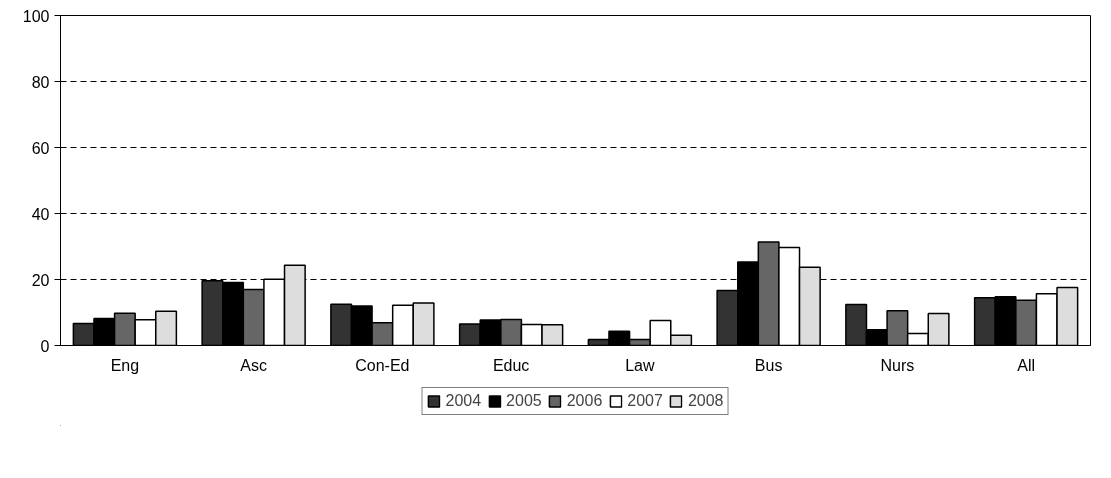 The height and width of the screenshot is (478, 1111). I want to click on x-tick-label: Bus, so click(768, 365).